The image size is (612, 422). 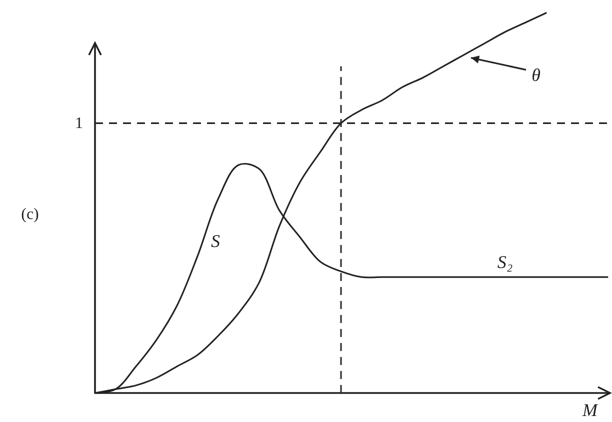 I want to click on text: (c), so click(x=30, y=214).